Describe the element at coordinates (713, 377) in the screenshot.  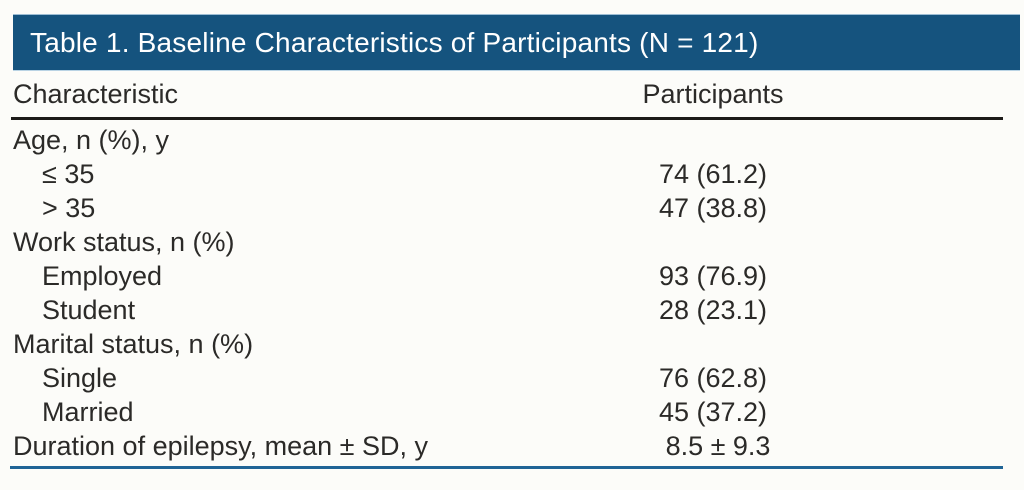
I see `row-value: 76 (62.8)` at that location.